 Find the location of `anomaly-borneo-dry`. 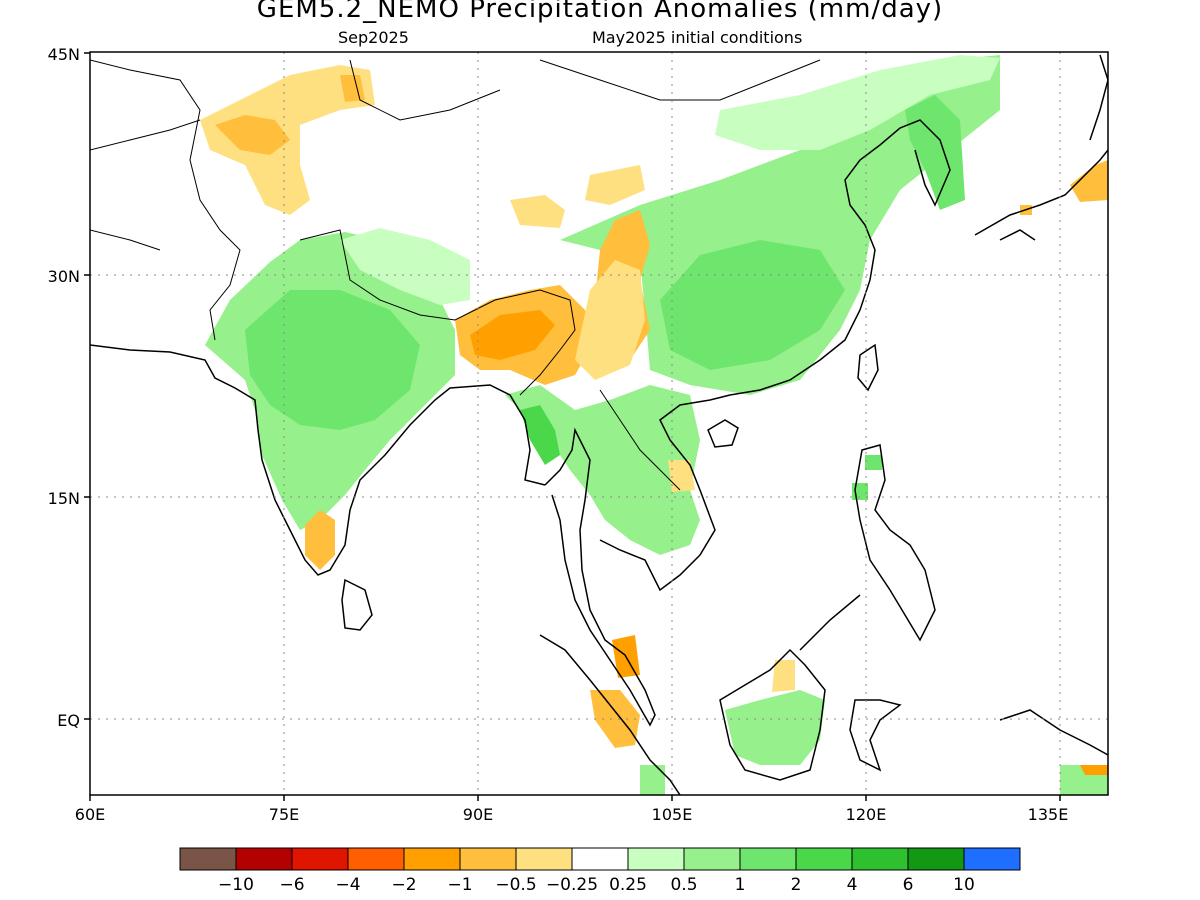

anomaly-borneo-dry is located at coordinates (783, 676).